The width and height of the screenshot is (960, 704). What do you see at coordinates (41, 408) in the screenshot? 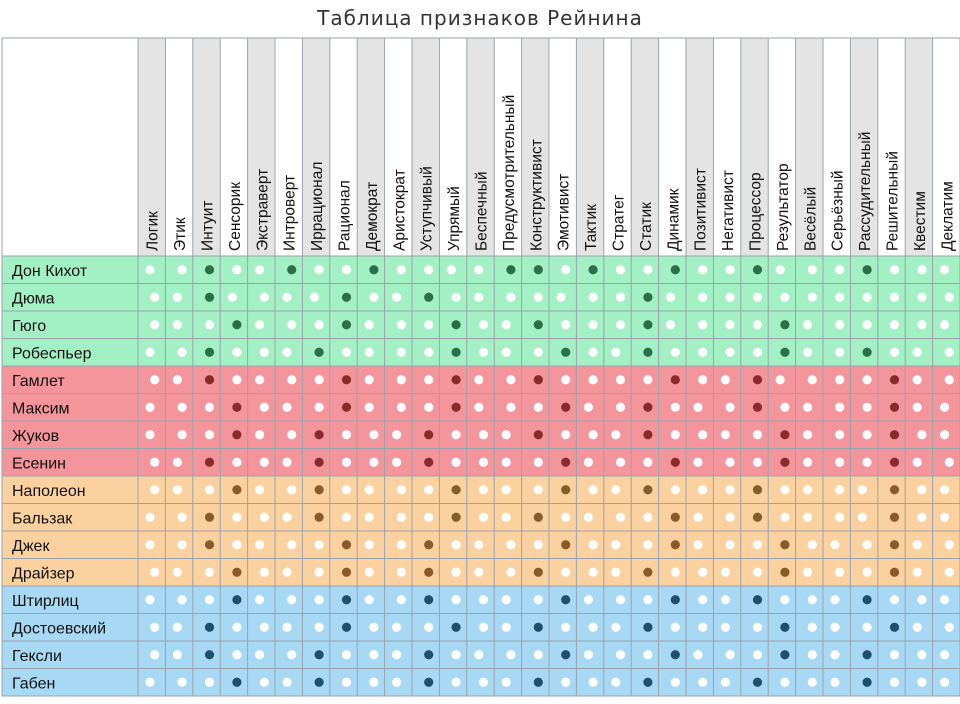
I see `row-label: Максим` at bounding box center [41, 408].